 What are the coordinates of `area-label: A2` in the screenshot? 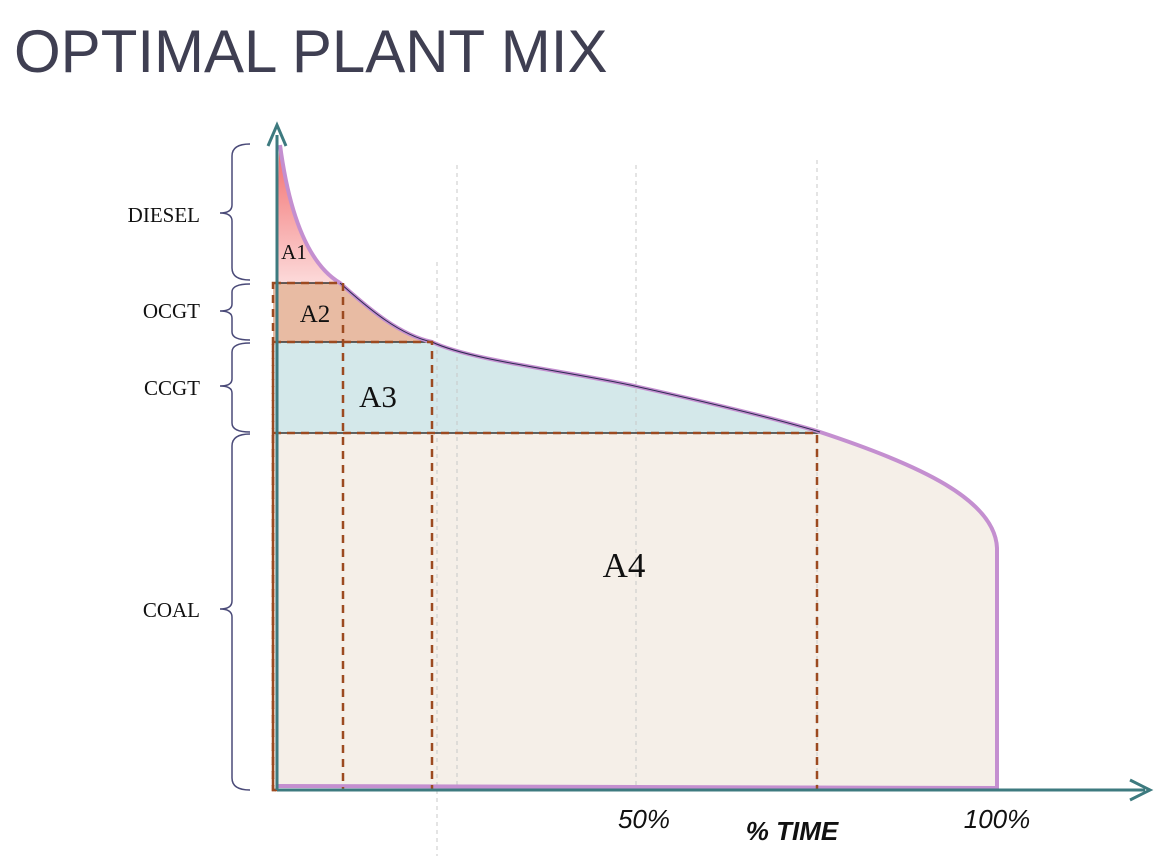 It's located at (315, 314).